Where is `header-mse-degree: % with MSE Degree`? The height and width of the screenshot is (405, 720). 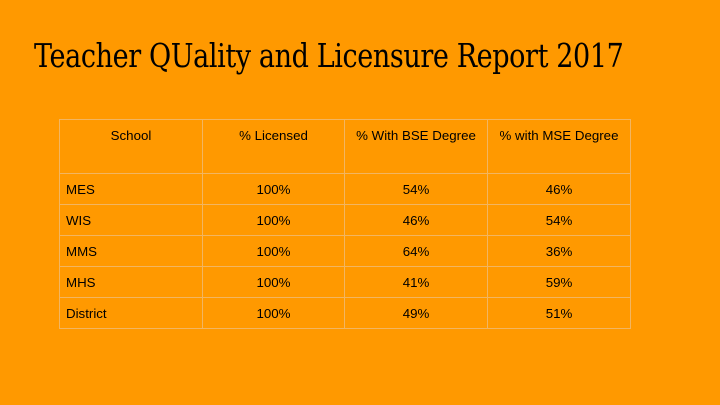
header-mse-degree: % with MSE Degree is located at coordinates (559, 146).